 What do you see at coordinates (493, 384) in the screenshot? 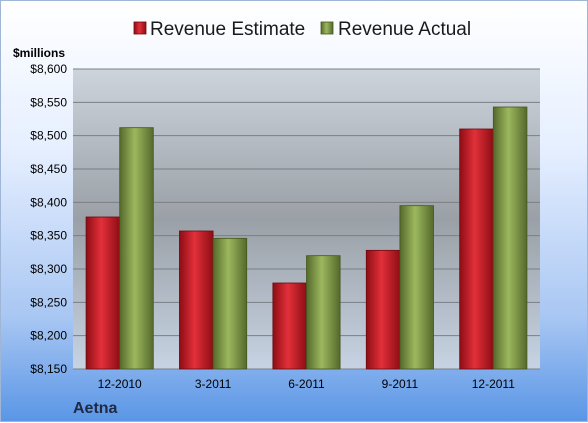
I see `x-category-label: 12-2011` at bounding box center [493, 384].